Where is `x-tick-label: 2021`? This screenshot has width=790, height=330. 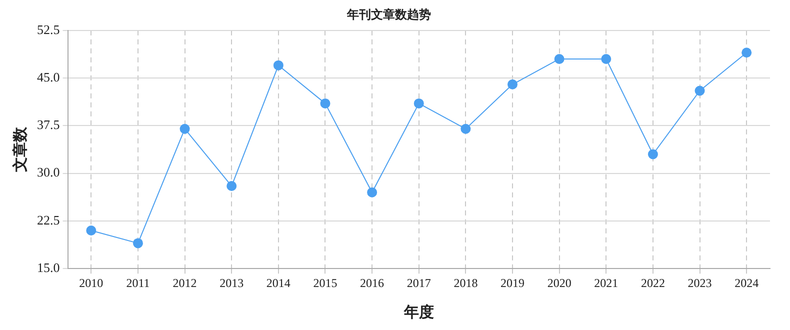
x-tick-label: 2021 is located at coordinates (606, 283).